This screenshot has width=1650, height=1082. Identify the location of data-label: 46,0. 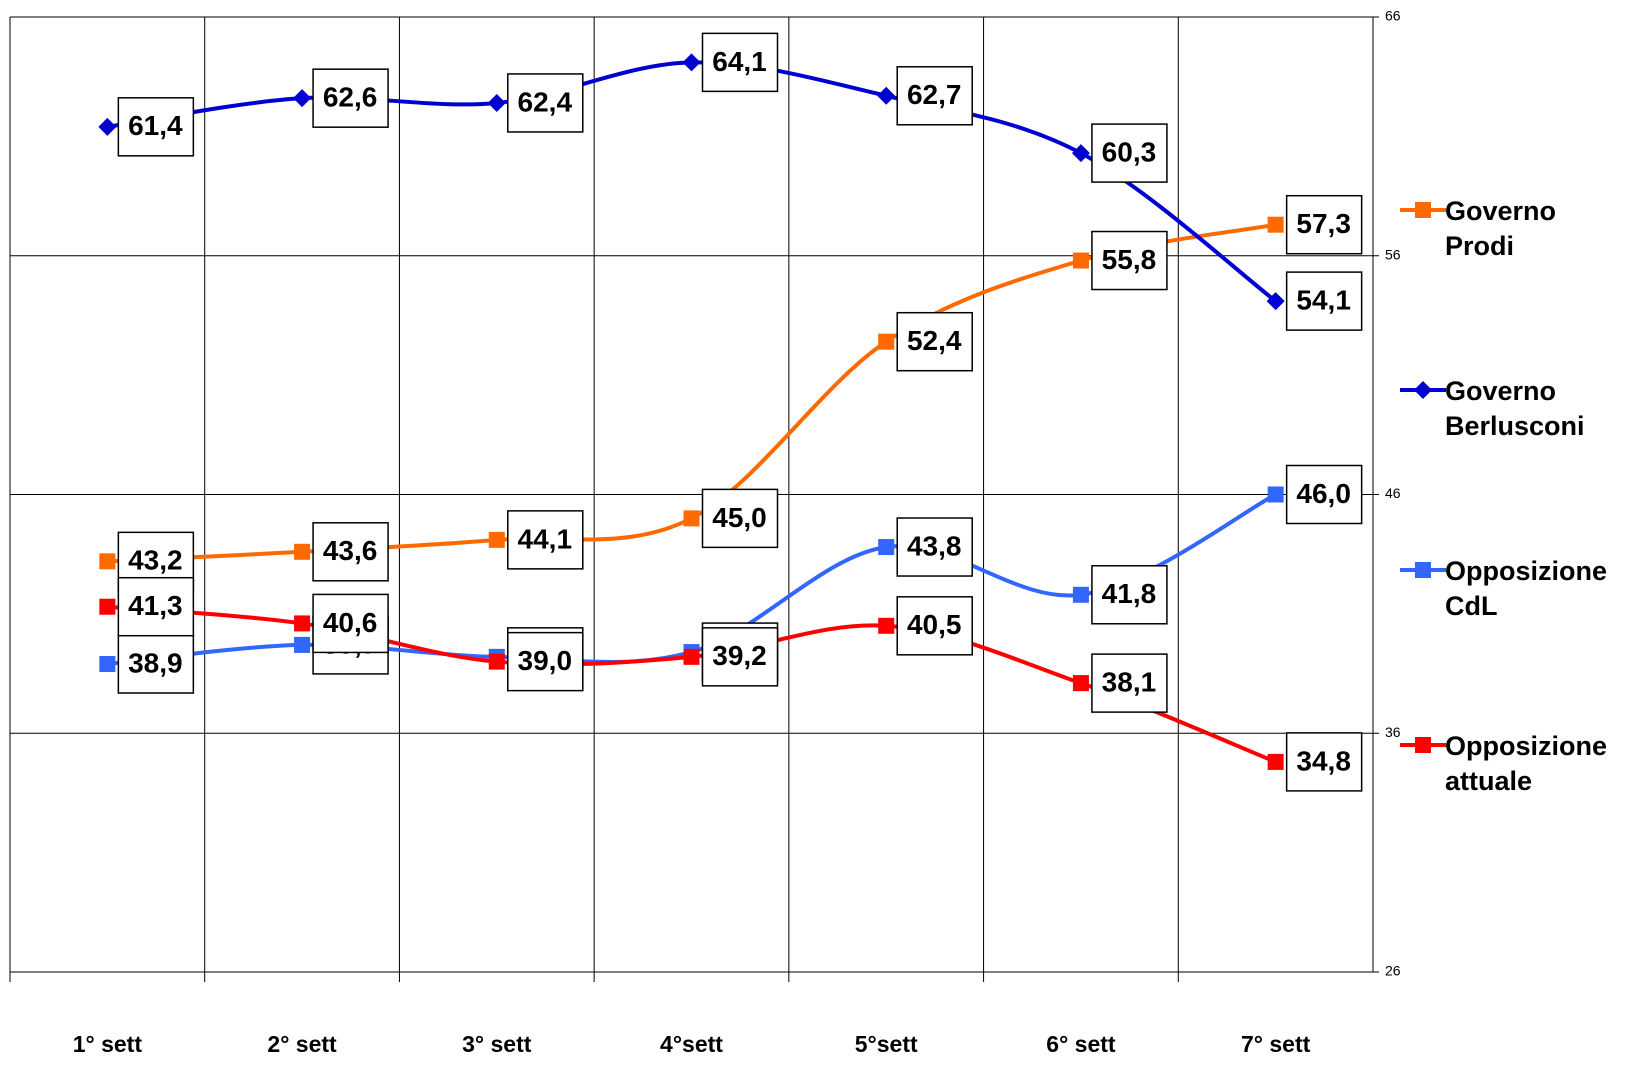
(1323, 493).